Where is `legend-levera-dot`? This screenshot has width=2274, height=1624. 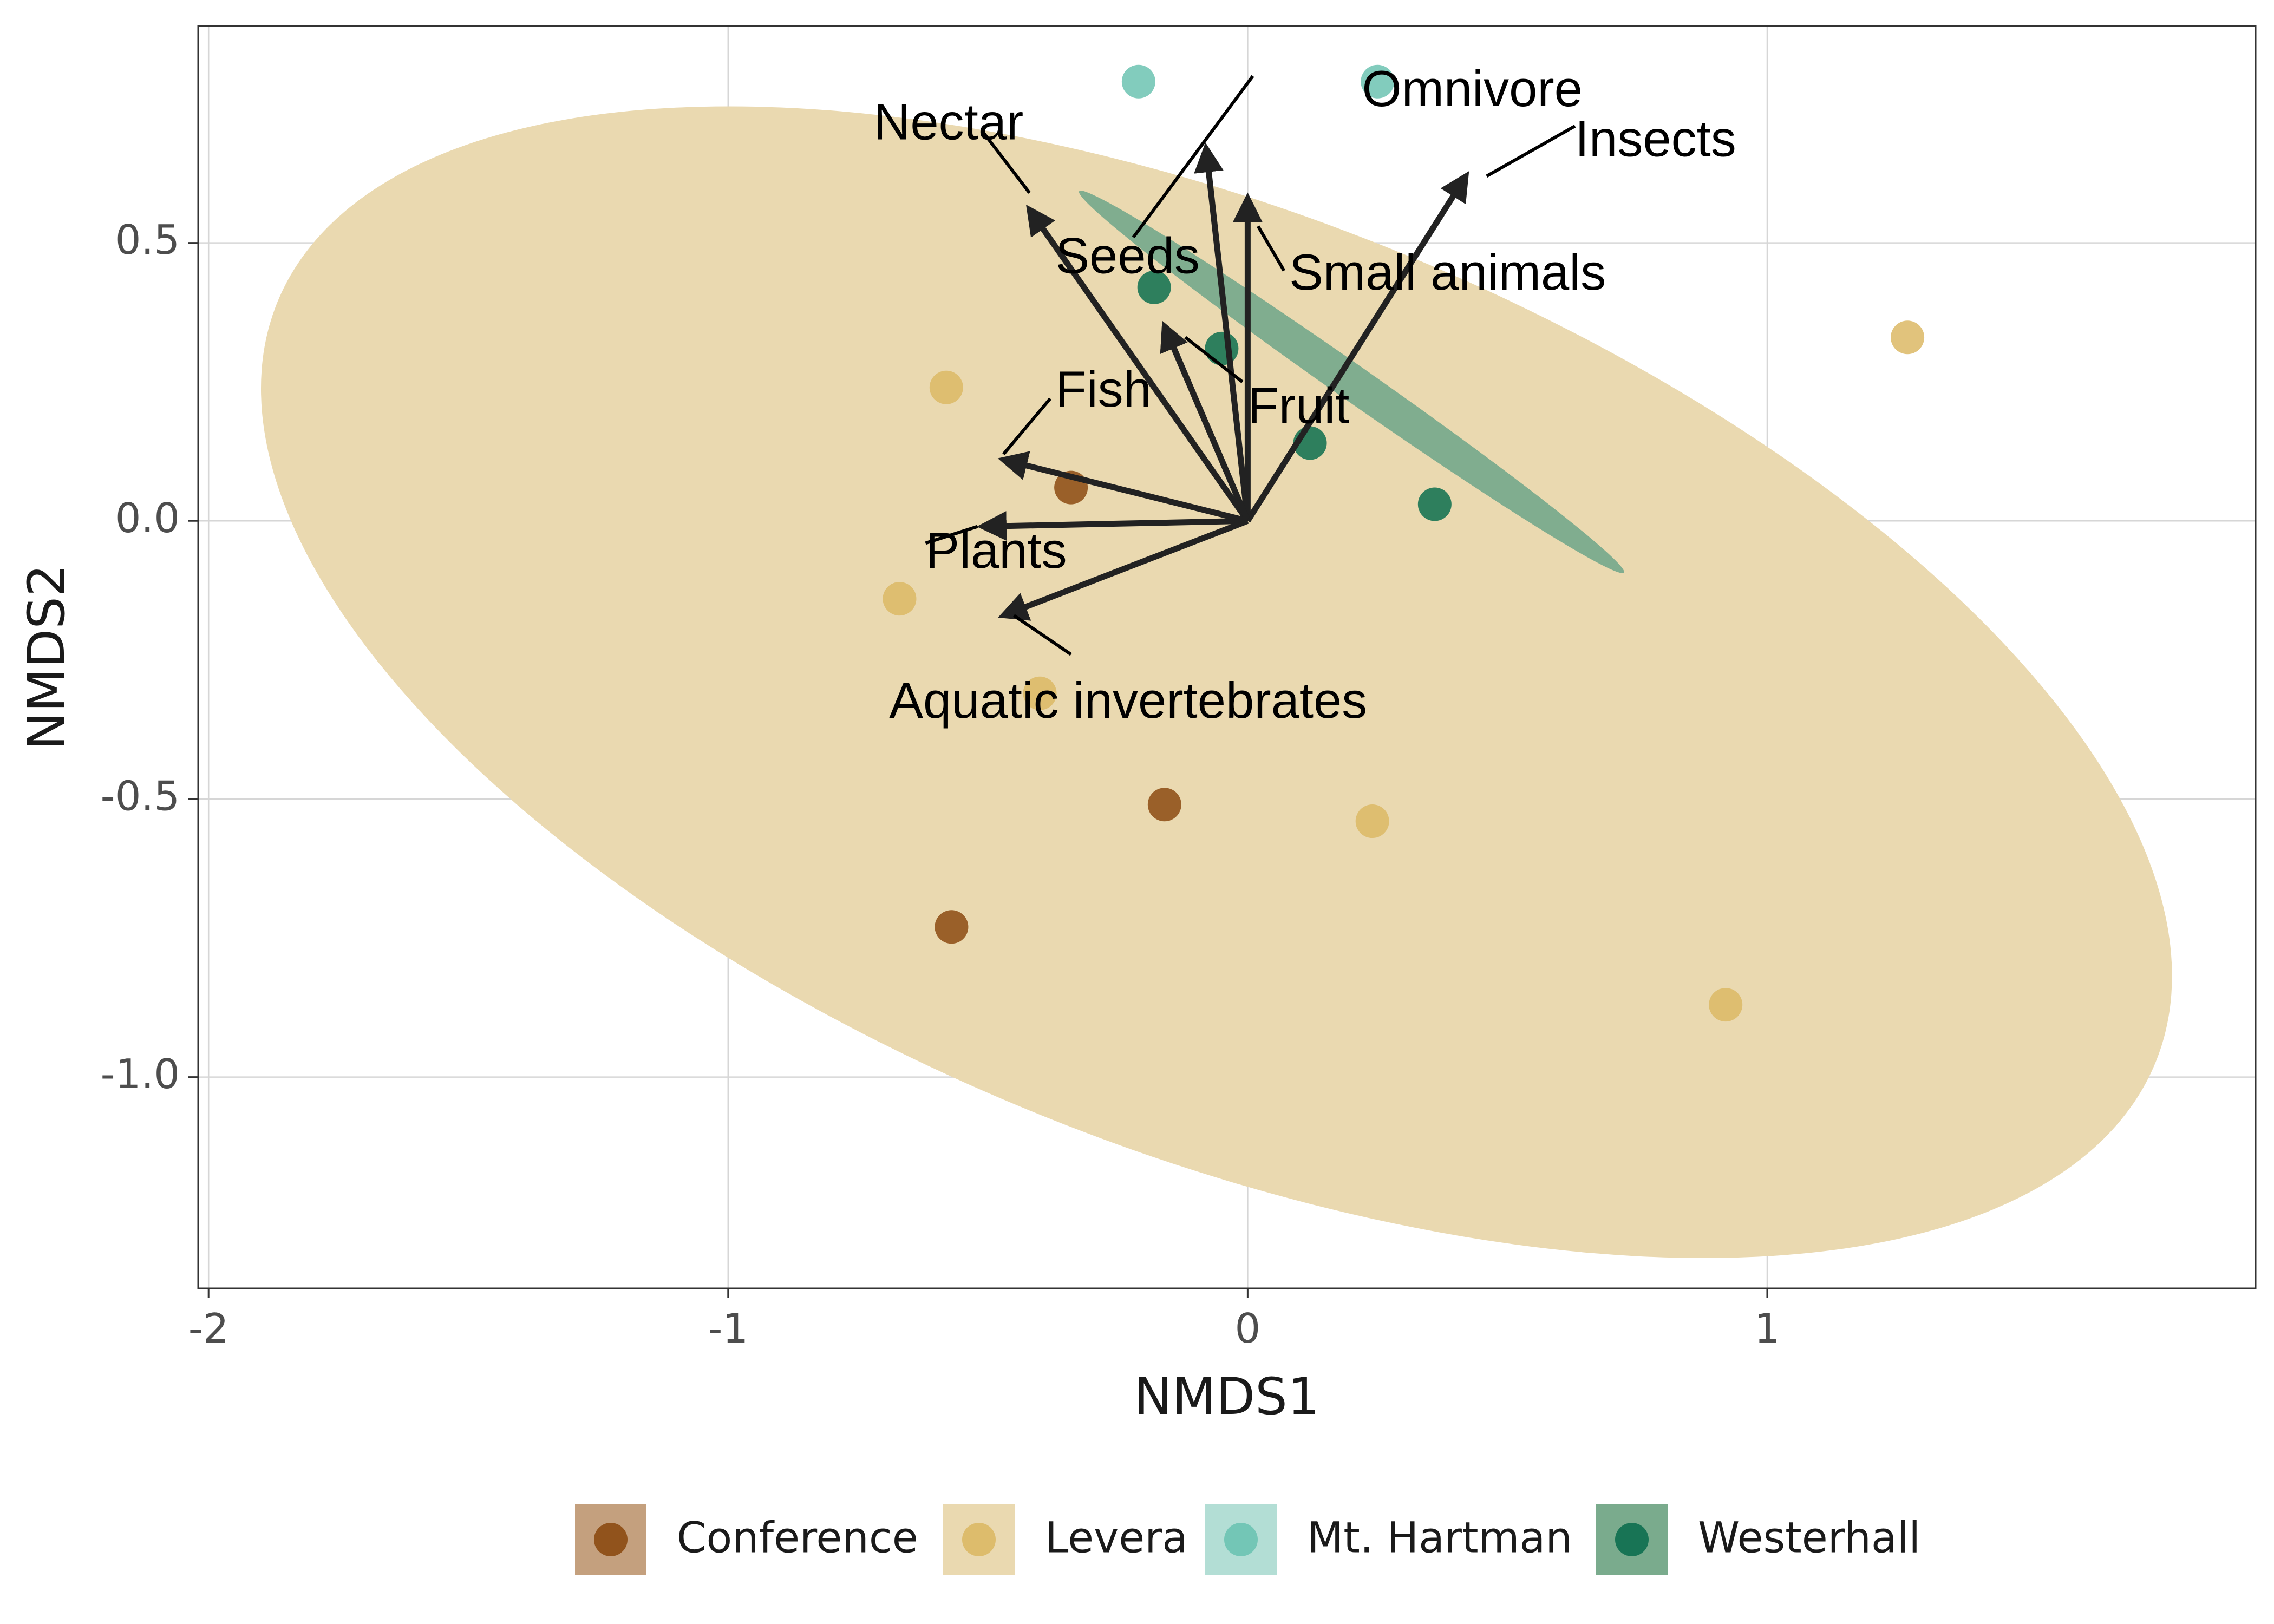
legend-levera-dot is located at coordinates (979, 1540).